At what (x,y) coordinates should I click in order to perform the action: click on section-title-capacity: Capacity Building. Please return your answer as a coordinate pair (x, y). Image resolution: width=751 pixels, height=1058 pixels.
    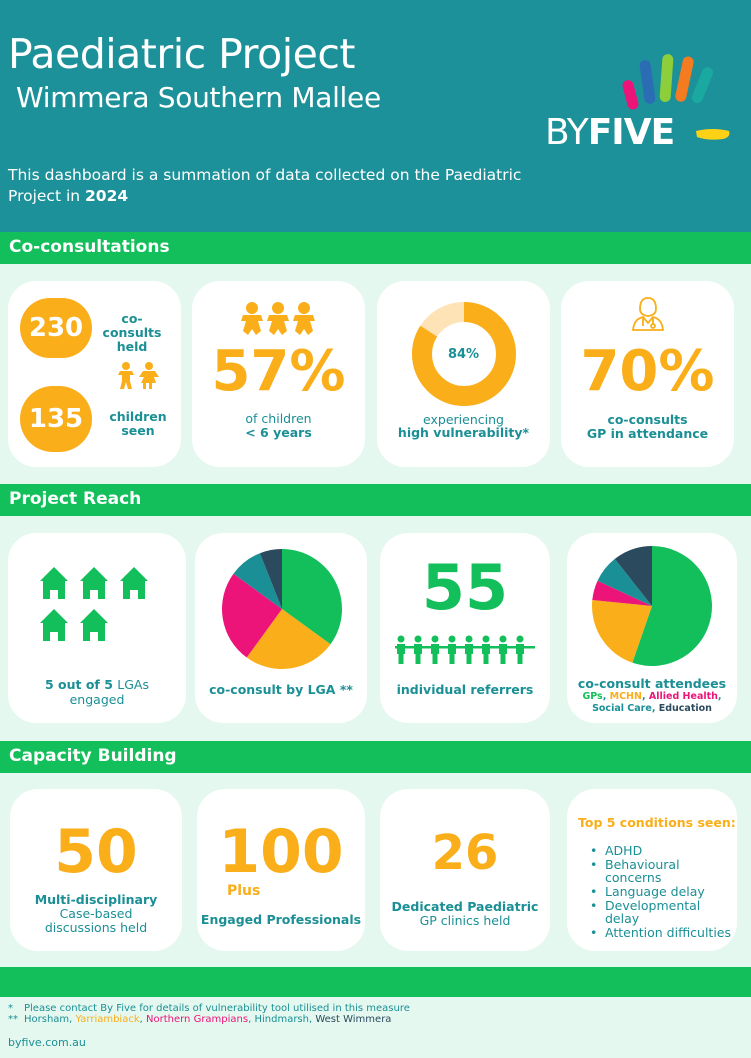
    Looking at the image, I should click on (93, 756).